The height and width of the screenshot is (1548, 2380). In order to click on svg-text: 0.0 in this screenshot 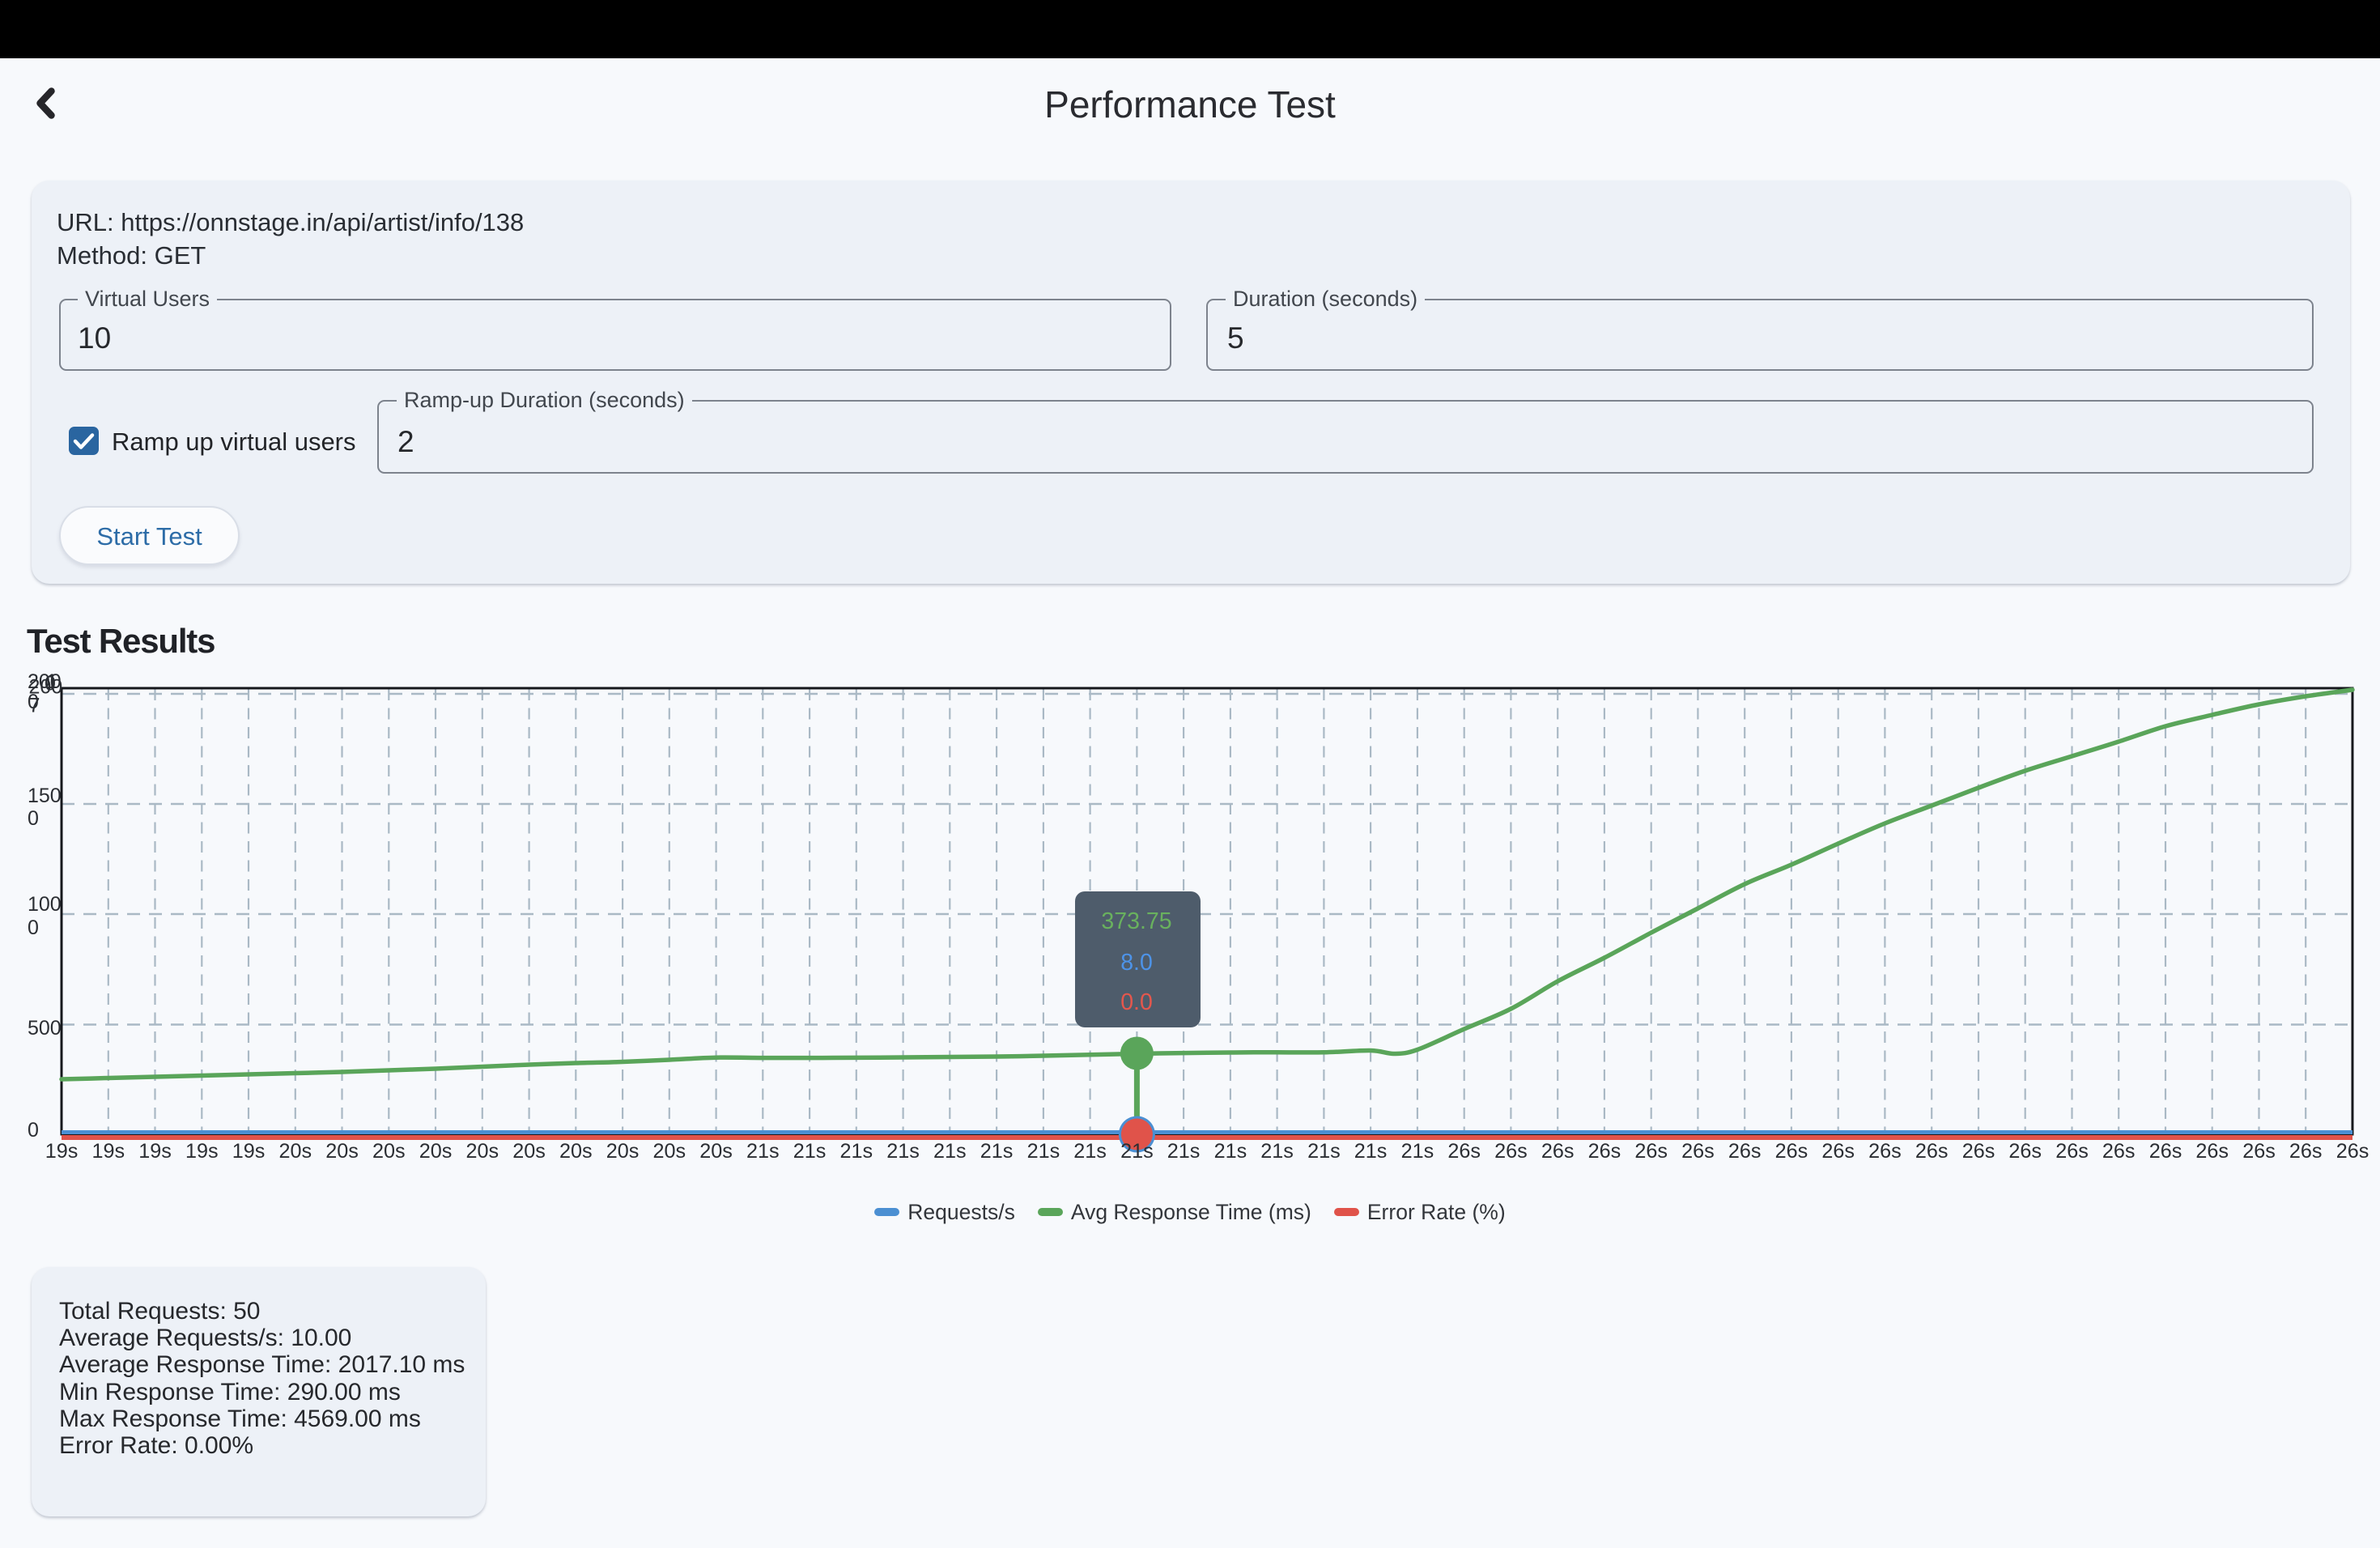, I will do `click(1136, 1002)`.